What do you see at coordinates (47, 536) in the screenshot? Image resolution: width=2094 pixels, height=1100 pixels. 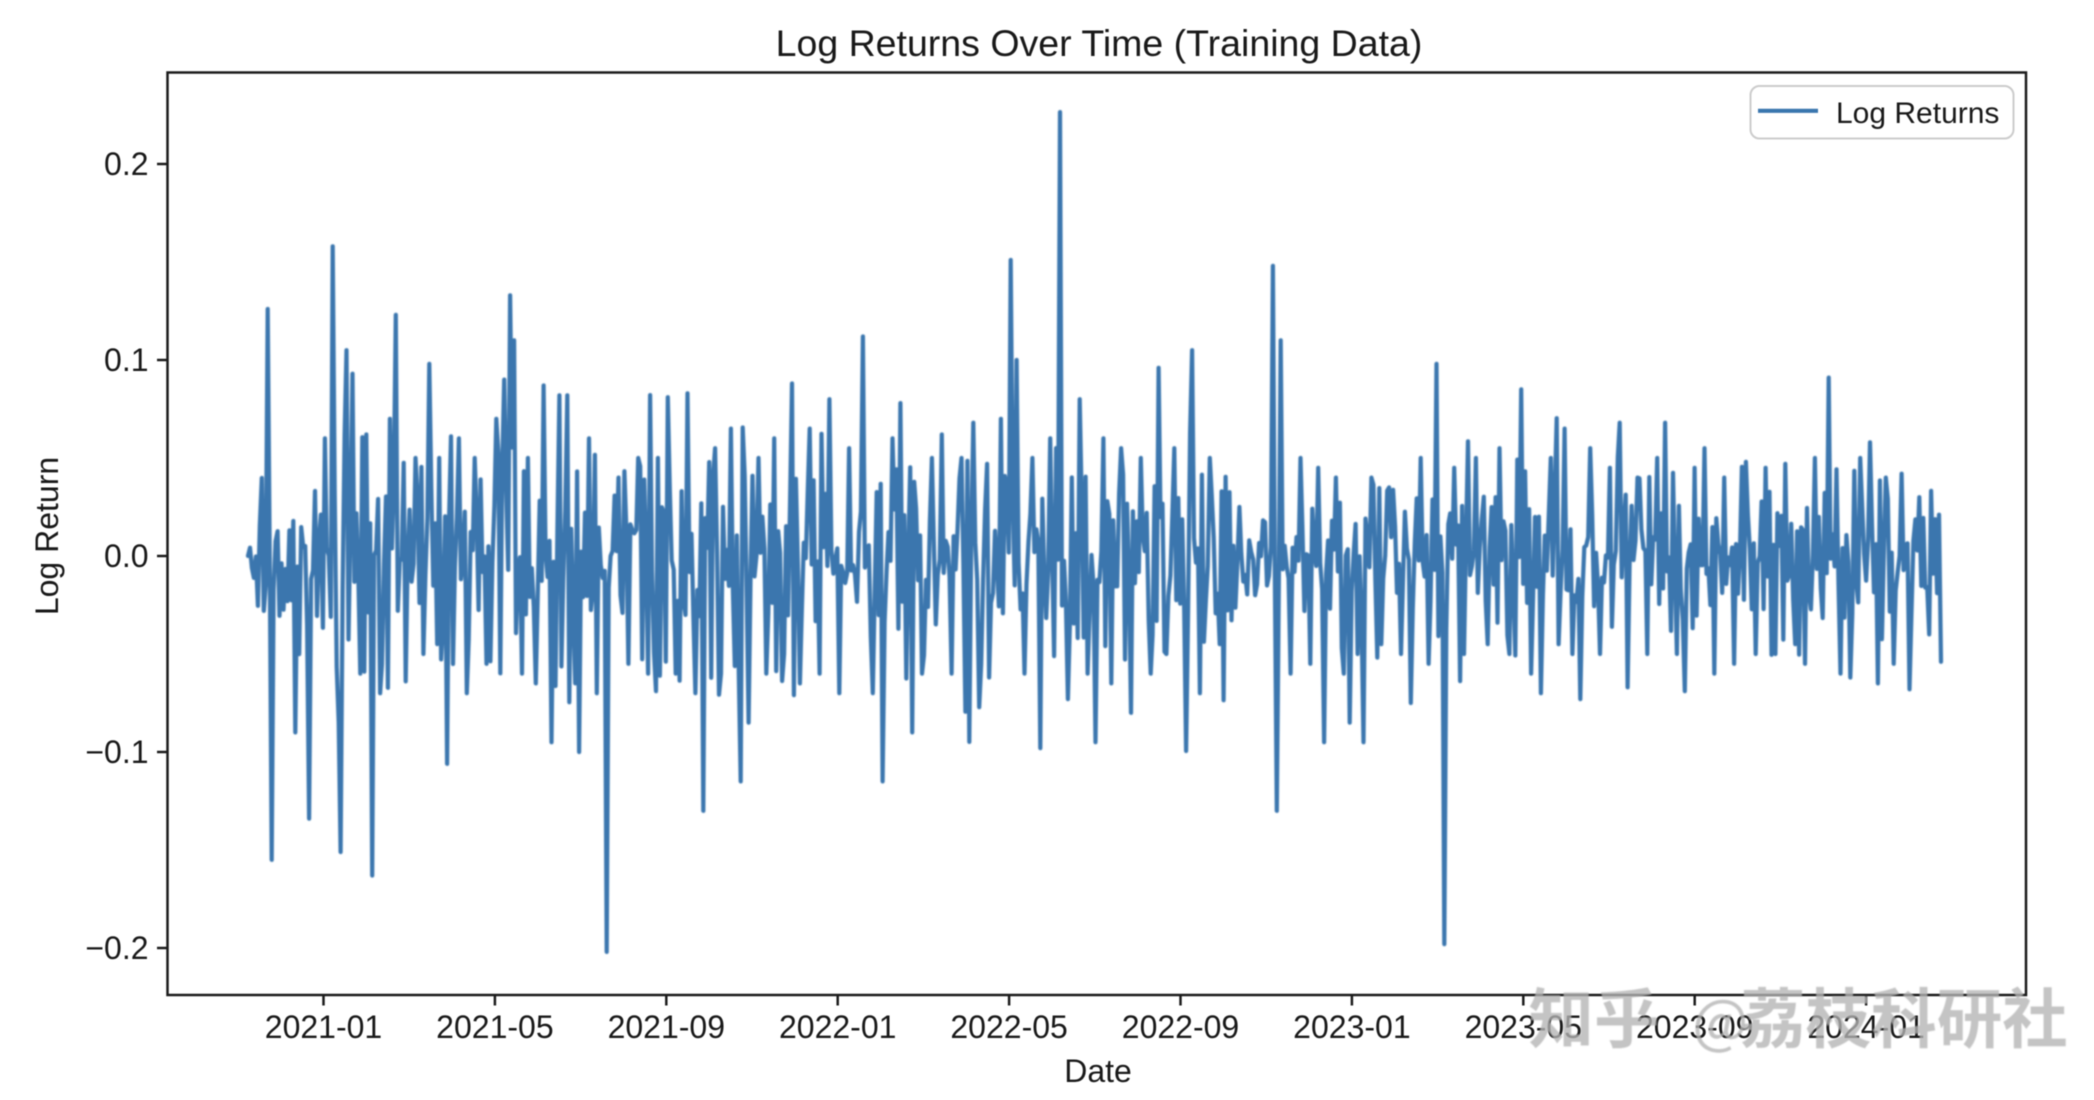 I see `svg-text: Log Return` at bounding box center [47, 536].